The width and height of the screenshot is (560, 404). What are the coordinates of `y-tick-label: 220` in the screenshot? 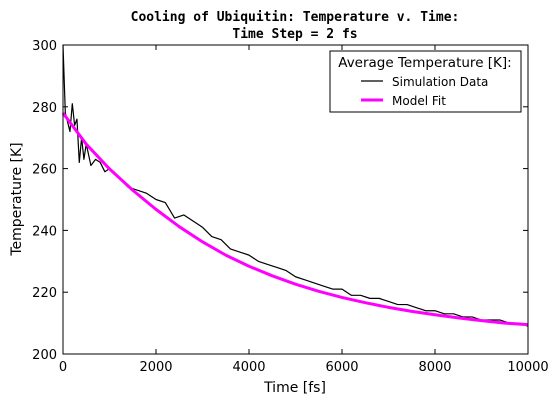 It's located at (44, 293).